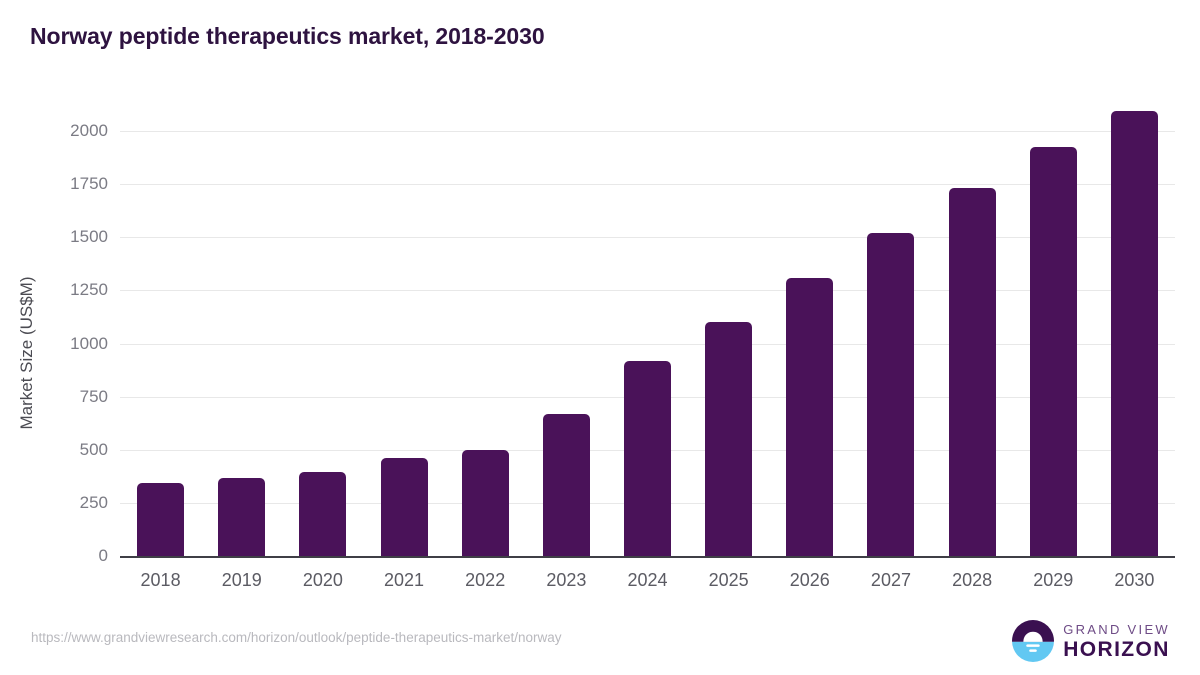 The image size is (1200, 675). What do you see at coordinates (89, 237) in the screenshot?
I see `y-tick-label: 1500` at bounding box center [89, 237].